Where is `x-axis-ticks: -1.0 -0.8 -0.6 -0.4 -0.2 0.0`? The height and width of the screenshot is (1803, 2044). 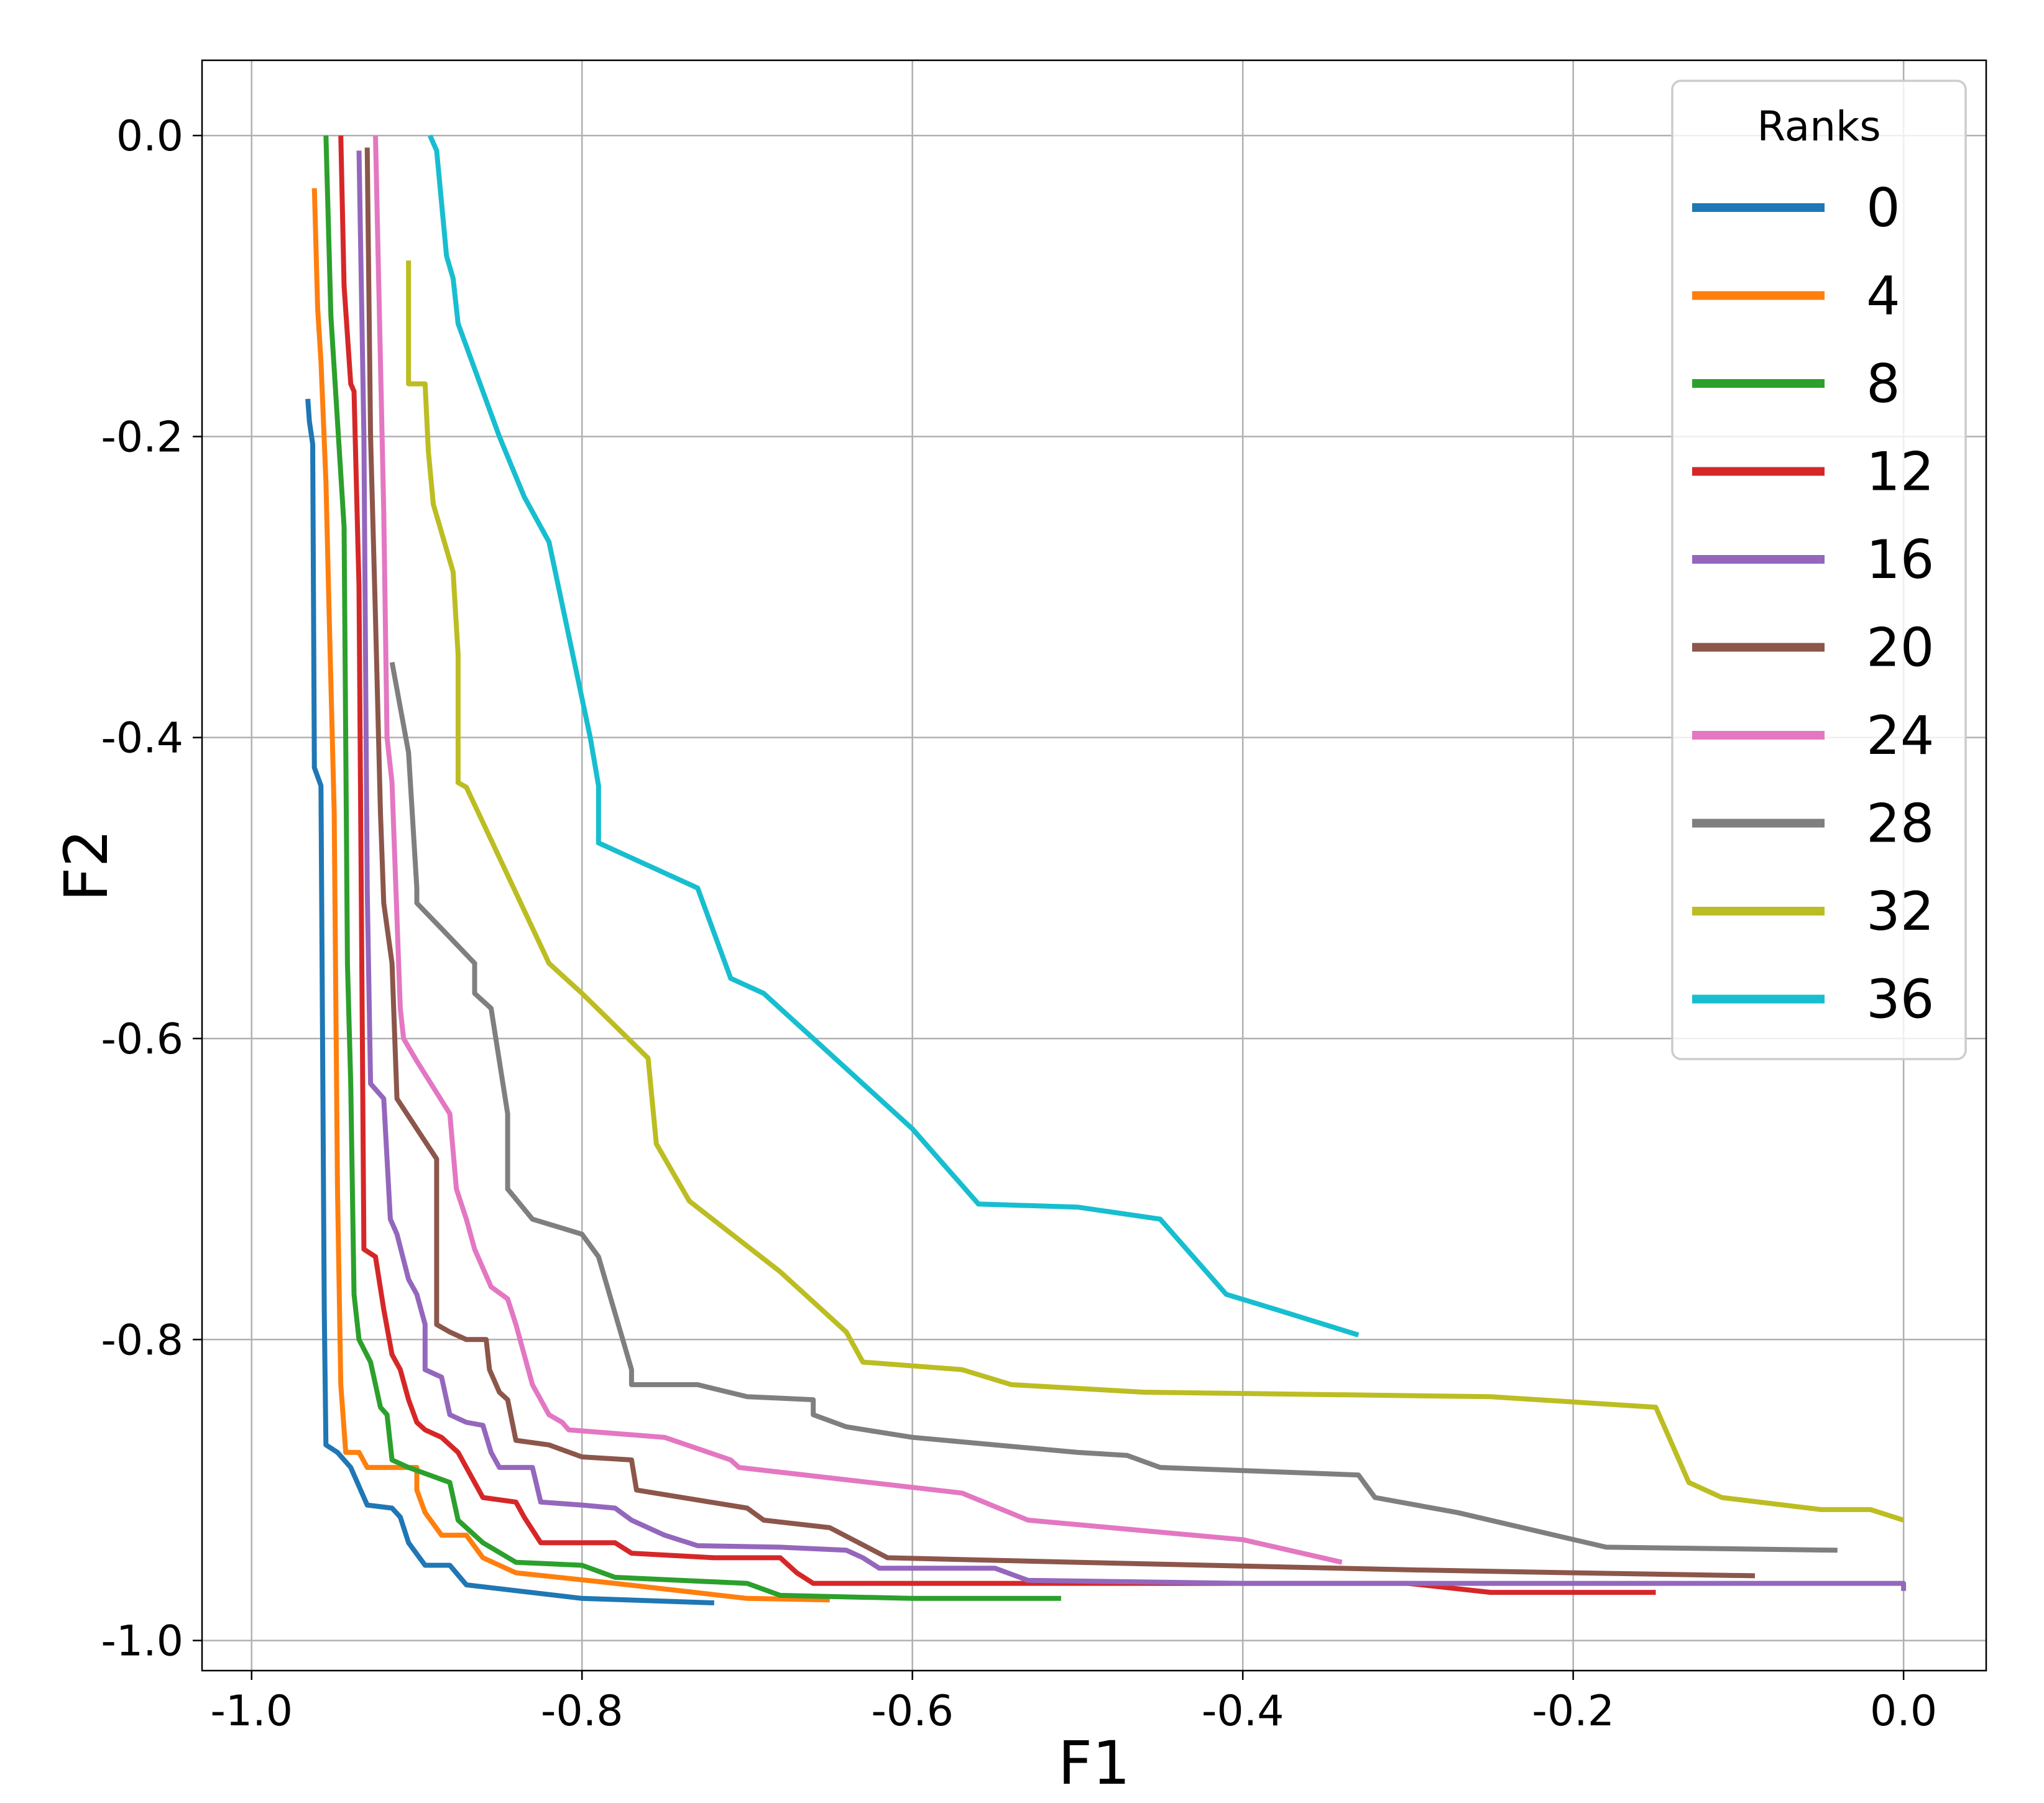 x-axis-ticks: -1.0 -0.8 -0.6 -0.4 -0.2 0.0 is located at coordinates (1073, 1704).